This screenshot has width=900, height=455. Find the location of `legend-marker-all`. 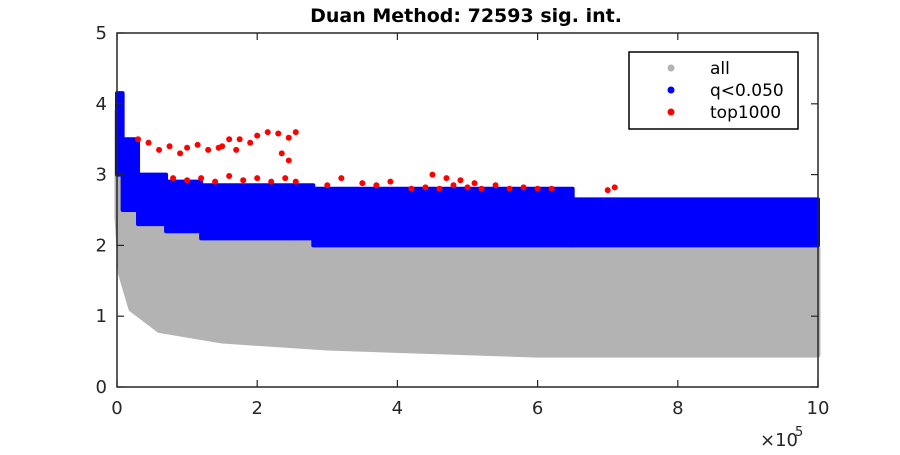

legend-marker-all is located at coordinates (671, 68).